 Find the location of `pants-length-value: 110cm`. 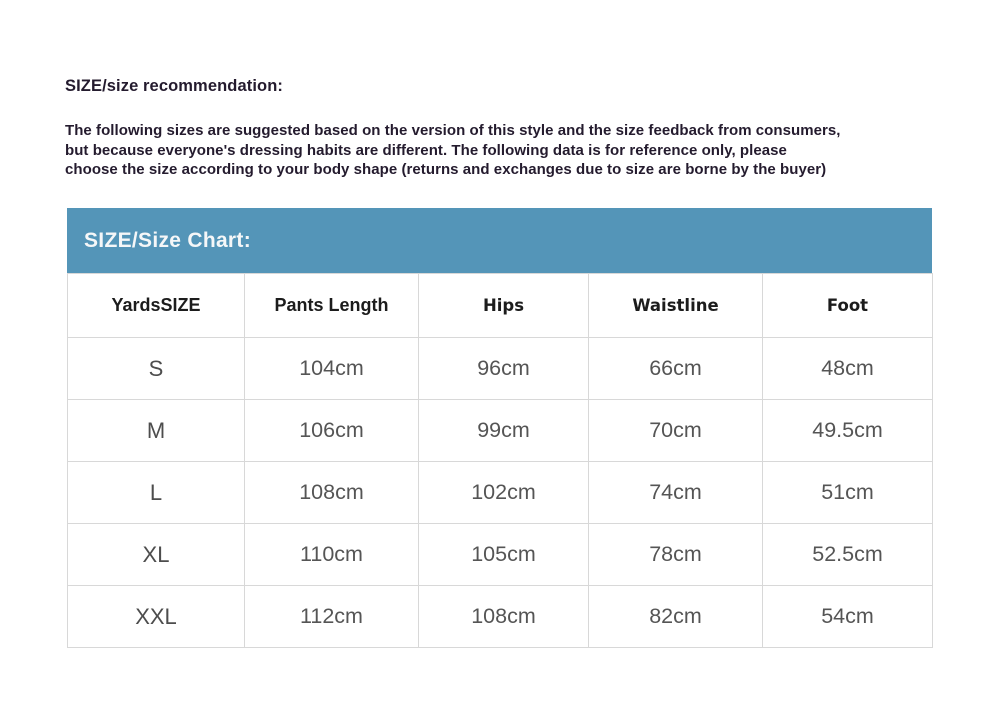

pants-length-value: 110cm is located at coordinates (331, 554).